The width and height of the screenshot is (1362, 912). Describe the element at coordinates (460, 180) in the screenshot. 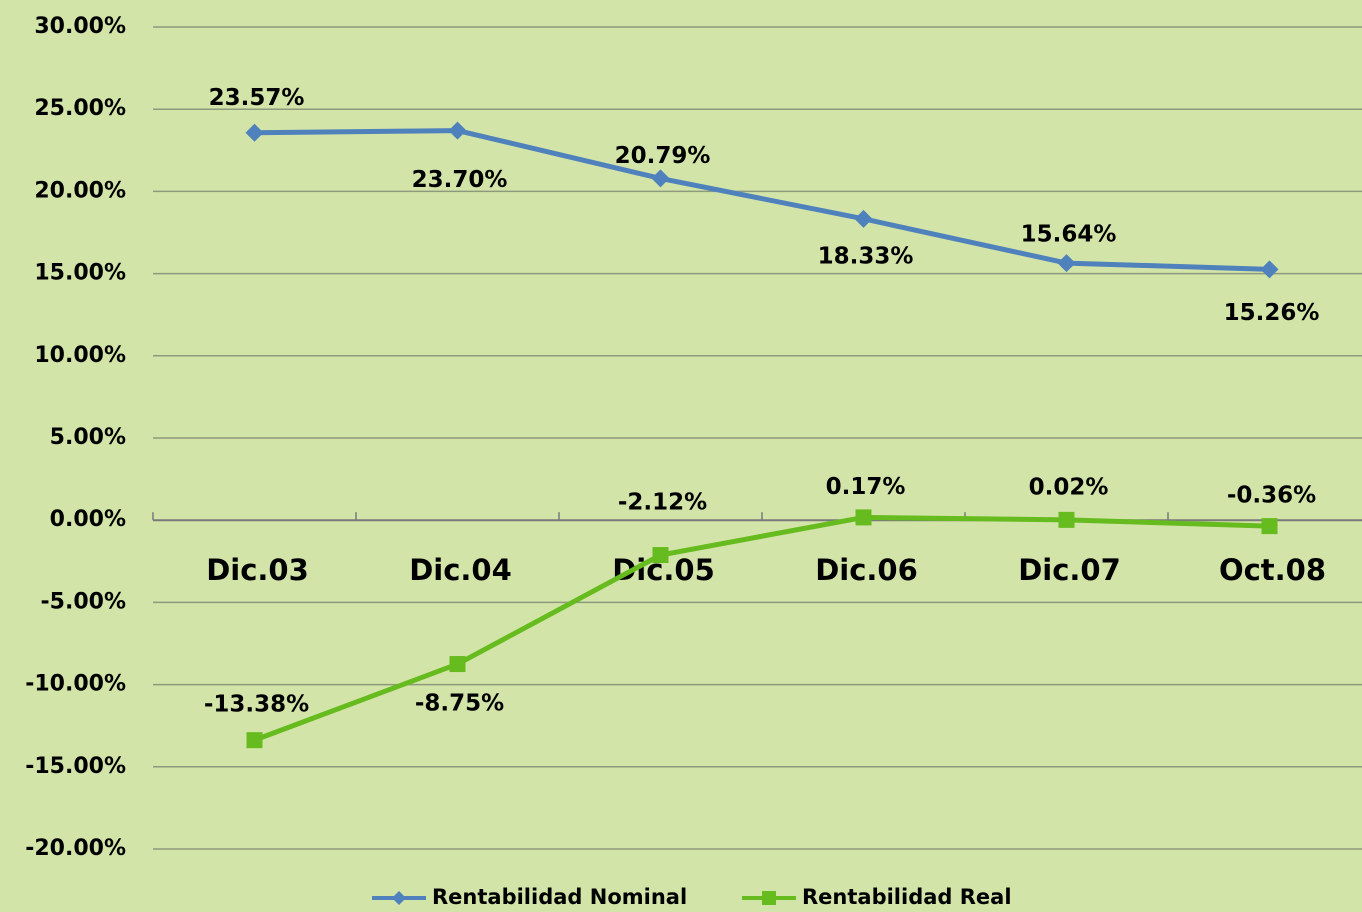

I see `data-label: 23.70%` at that location.